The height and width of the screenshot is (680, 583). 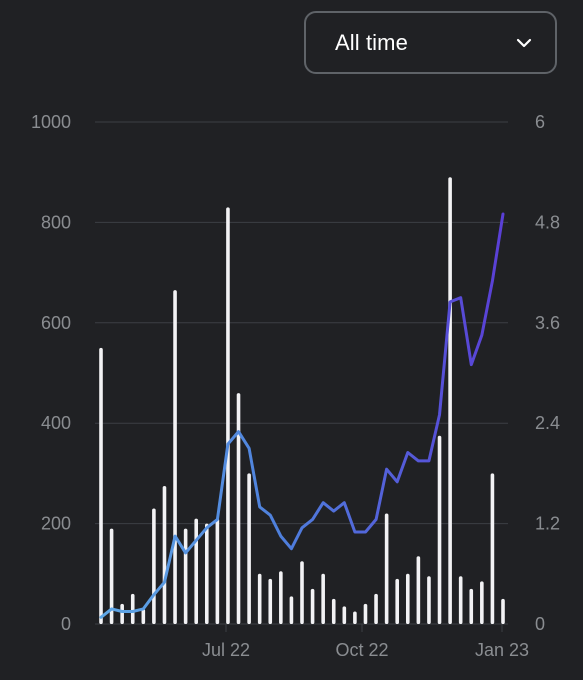 What do you see at coordinates (540, 624) in the screenshot?
I see `right-tick-label: 0` at bounding box center [540, 624].